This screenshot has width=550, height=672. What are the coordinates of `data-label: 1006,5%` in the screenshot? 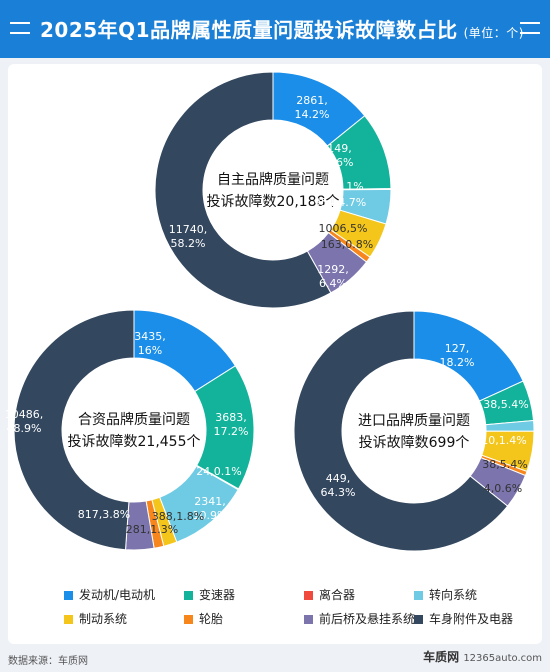 It's located at (343, 228).